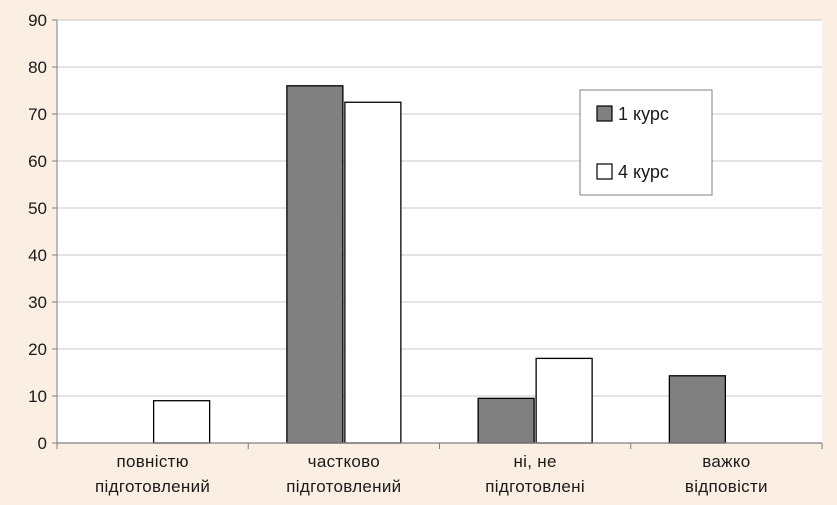 The height and width of the screenshot is (505, 837). Describe the element at coordinates (643, 172) in the screenshot. I see `legend-label-series-2: 4 курс` at that location.